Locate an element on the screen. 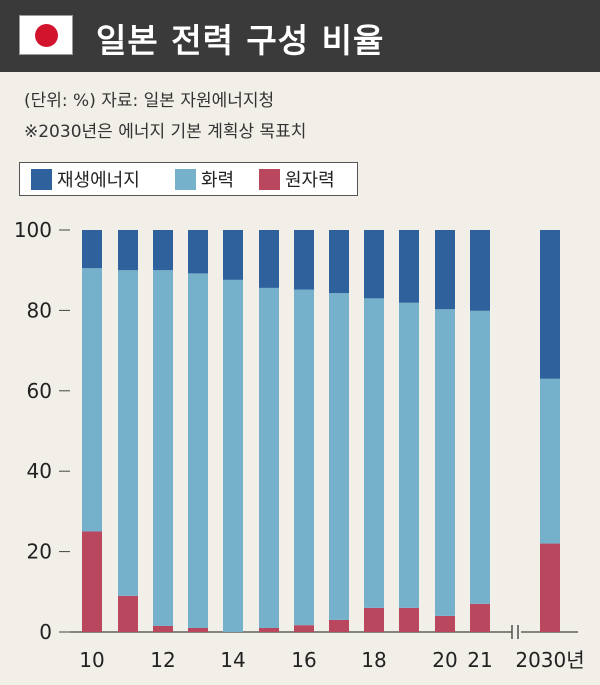 The image size is (600, 685). target-note: ※2030년은 에너지 기본 계획상 목표치 is located at coordinates (165, 132).